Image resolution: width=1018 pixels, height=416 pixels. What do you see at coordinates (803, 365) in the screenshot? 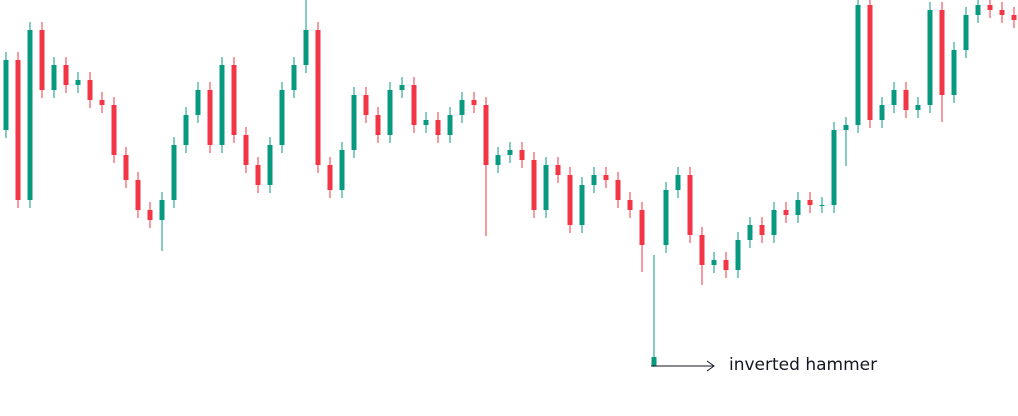
I see `annotation: inverted hammer` at bounding box center [803, 365].